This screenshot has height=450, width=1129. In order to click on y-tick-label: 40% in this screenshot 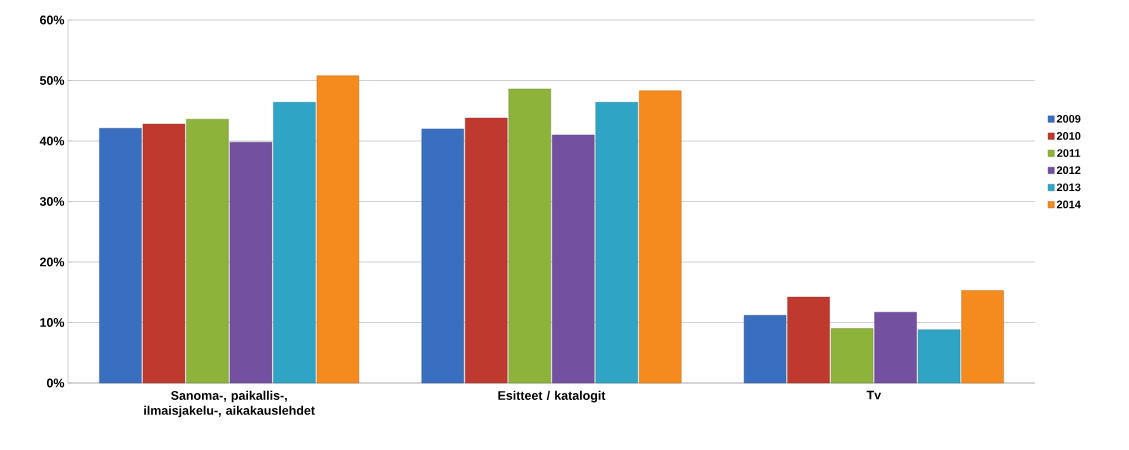, I will do `click(52, 141)`.